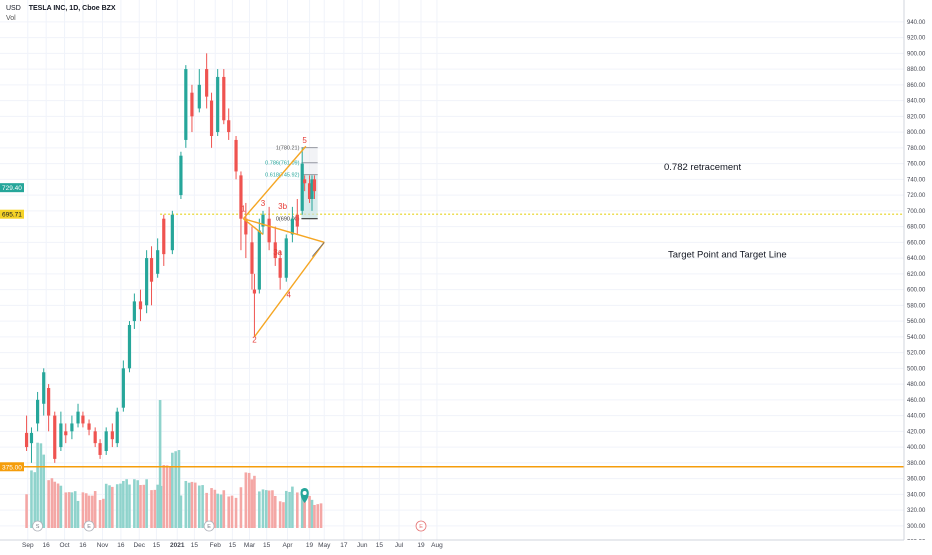  What do you see at coordinates (304, 495) in the screenshot?
I see `location-pin-icon` at bounding box center [304, 495].